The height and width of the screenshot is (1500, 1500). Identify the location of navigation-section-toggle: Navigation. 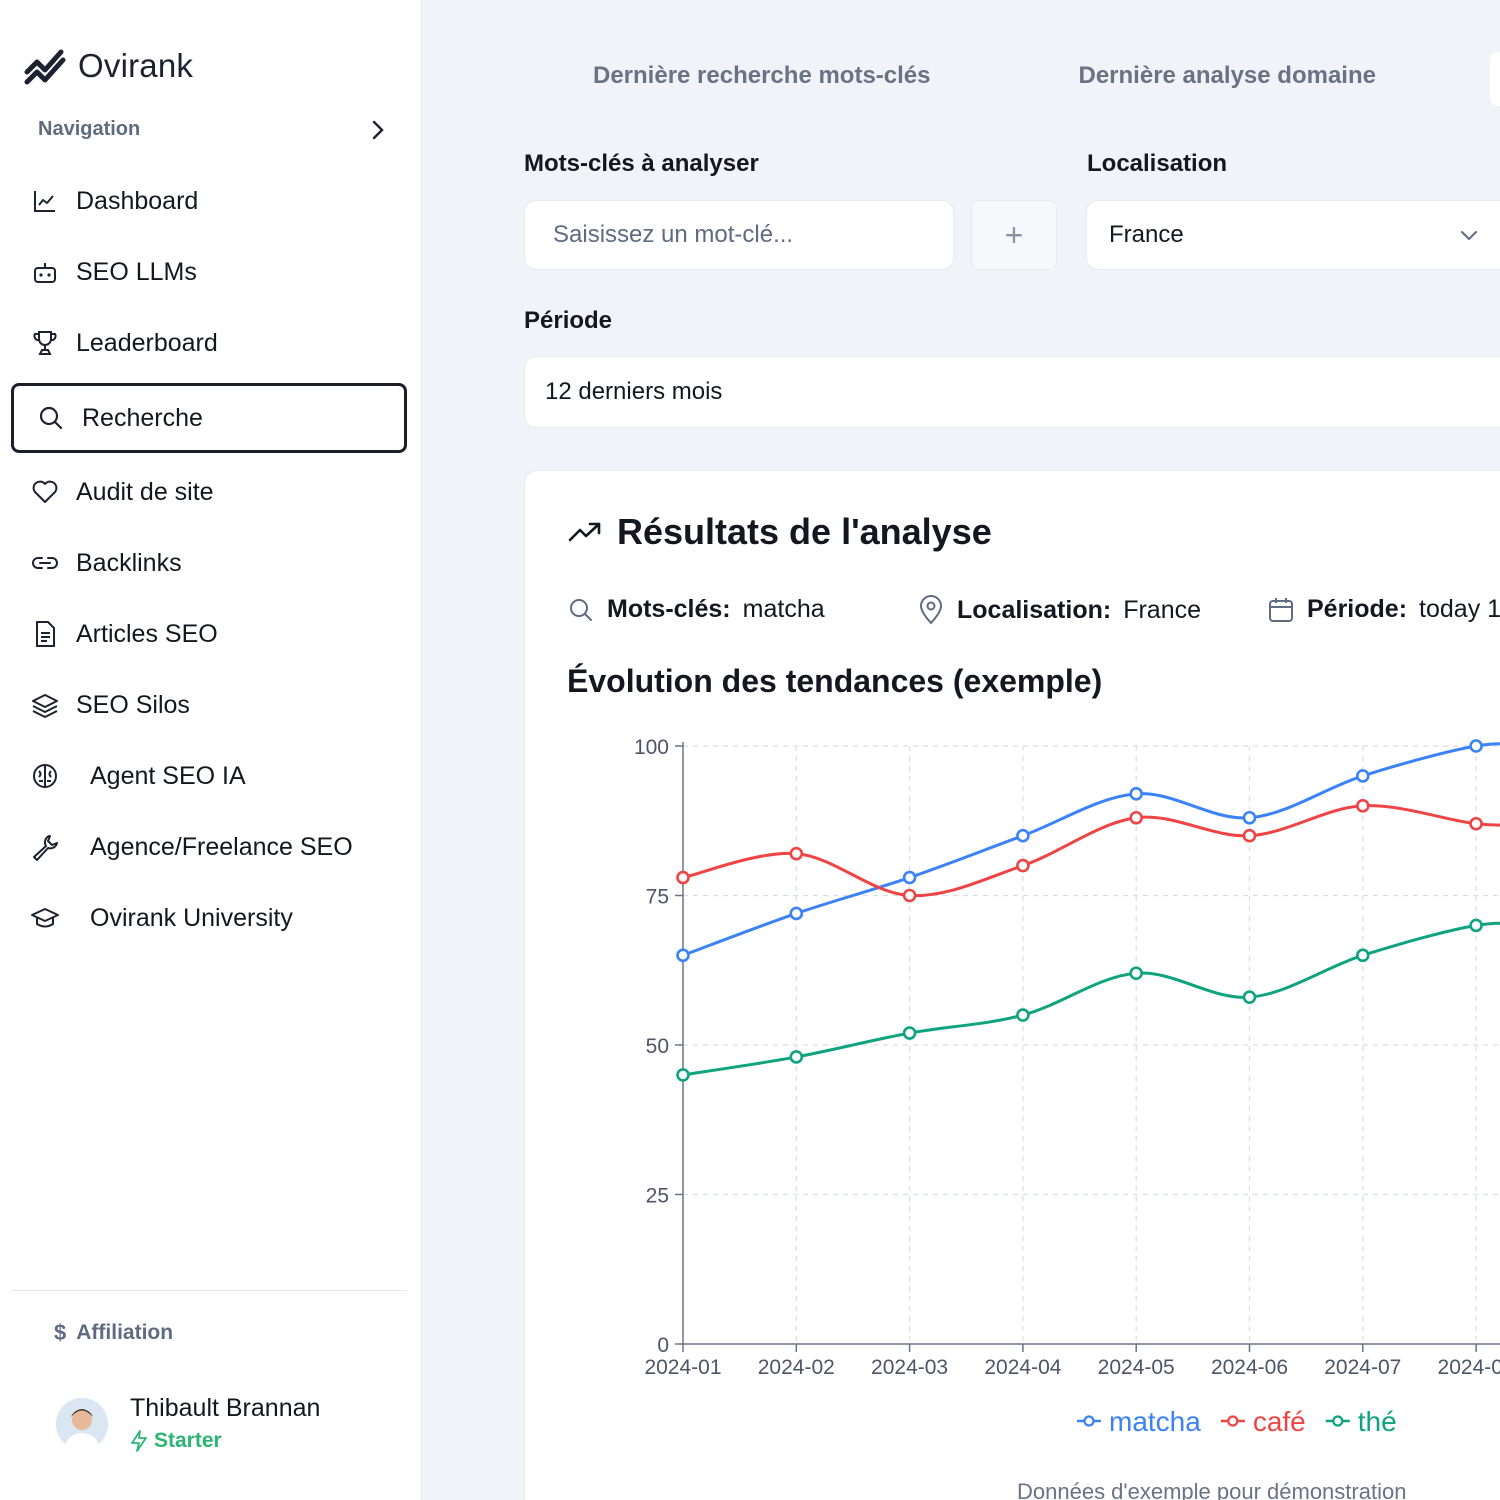
(212, 129).